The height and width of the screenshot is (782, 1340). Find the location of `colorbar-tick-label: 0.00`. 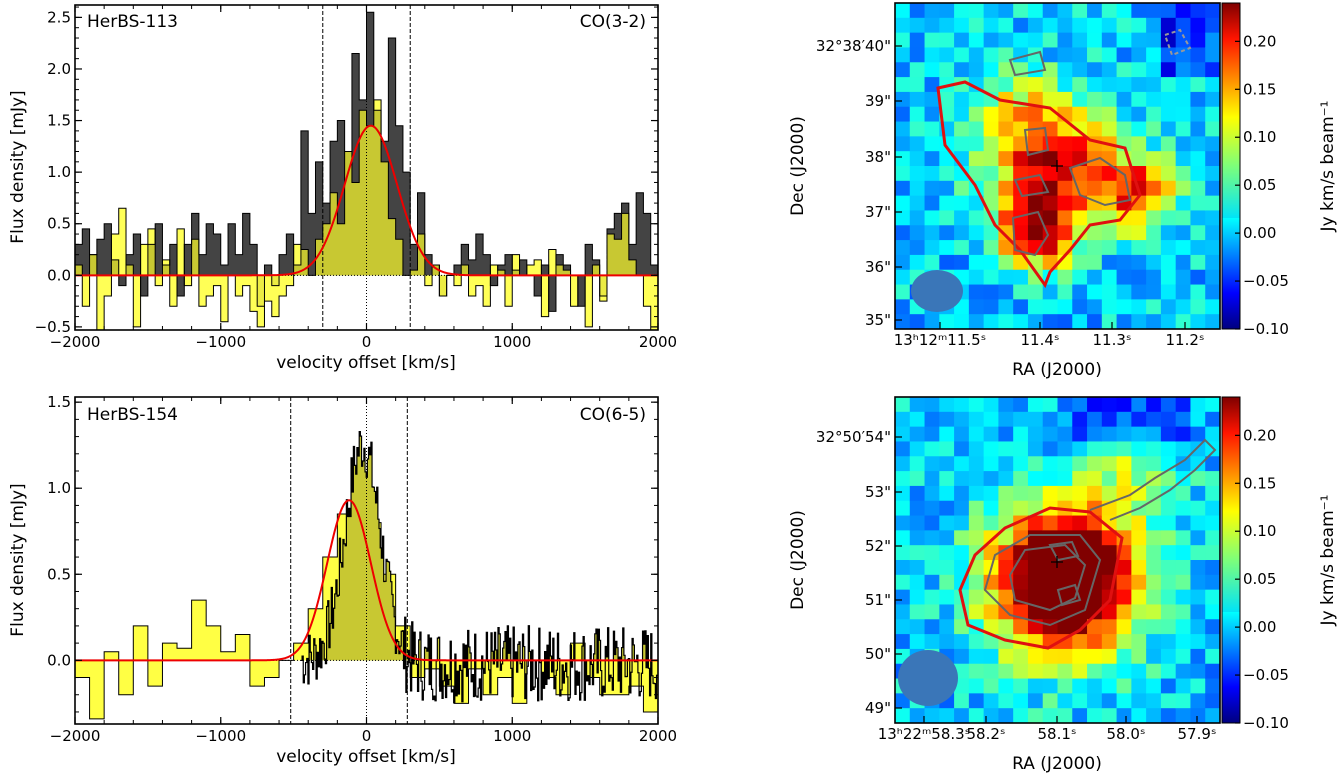

colorbar-tick-label: 0.00 is located at coordinates (1259, 627).